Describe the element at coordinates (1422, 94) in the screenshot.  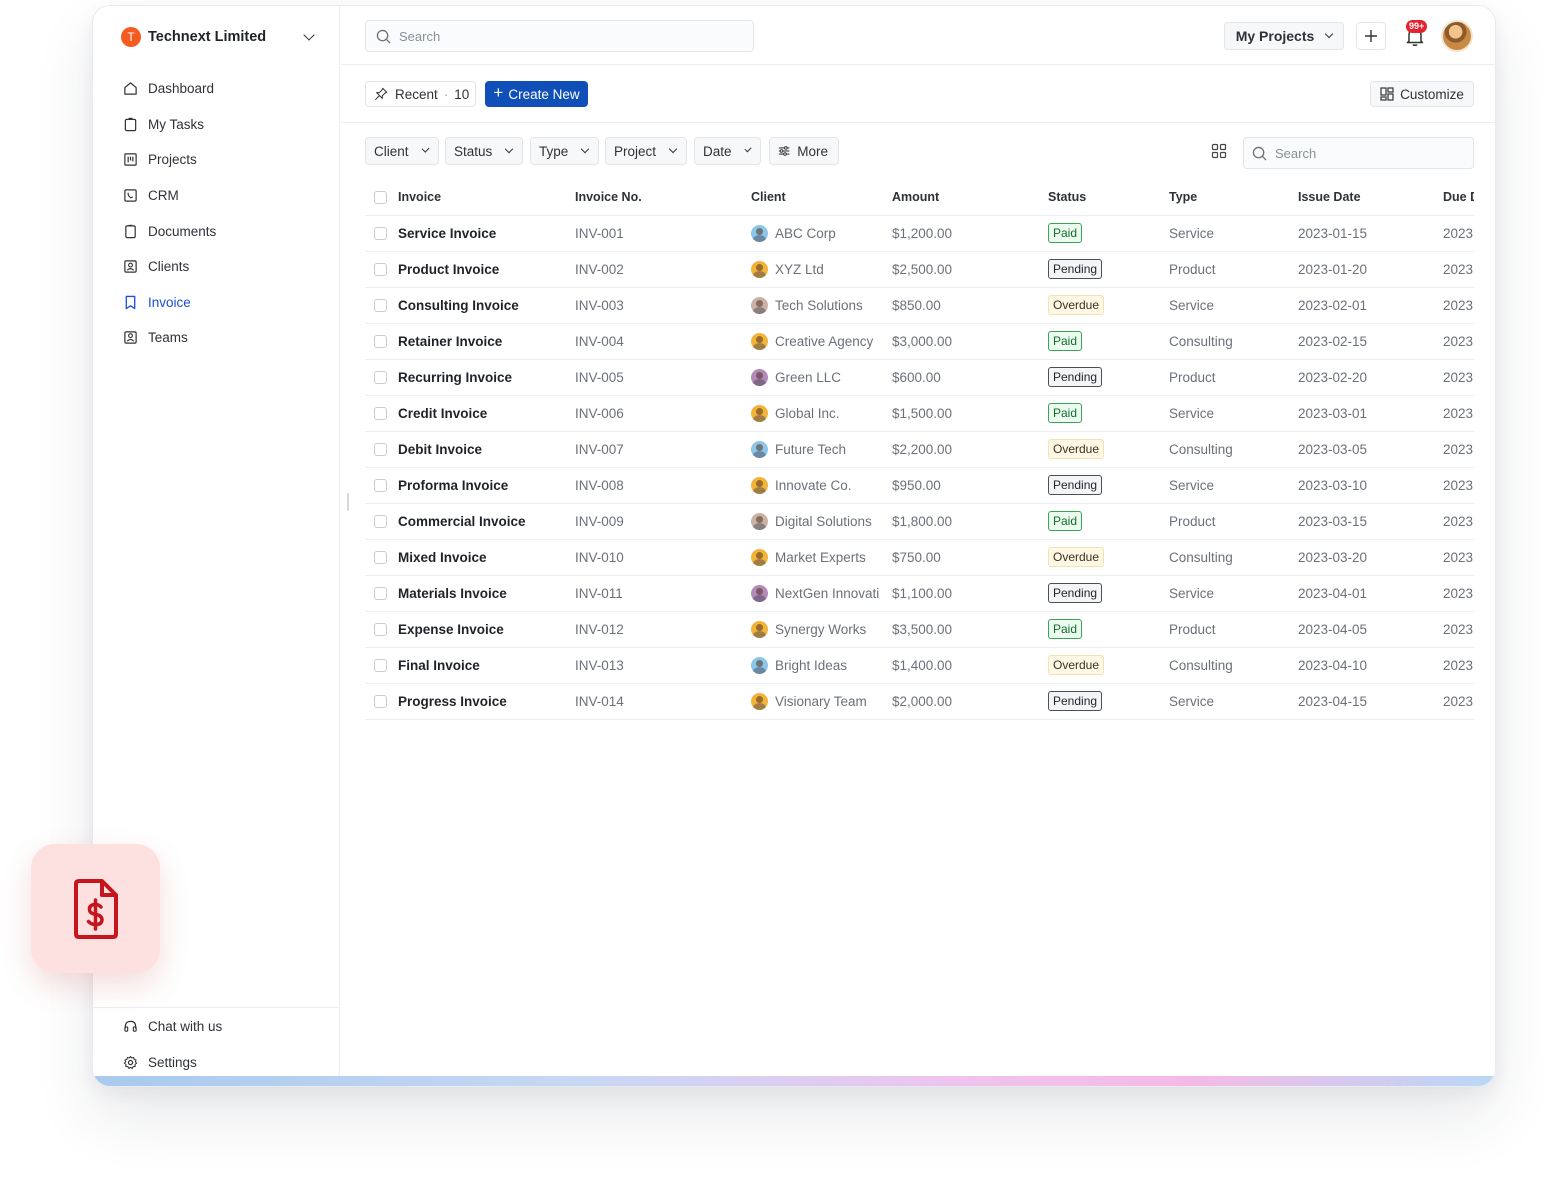
I see `customize-button: Customize` at that location.